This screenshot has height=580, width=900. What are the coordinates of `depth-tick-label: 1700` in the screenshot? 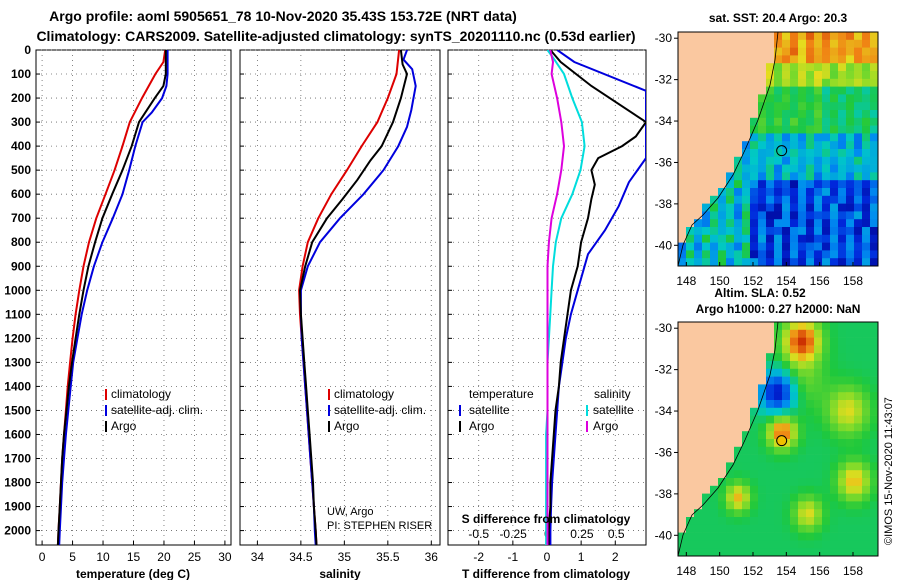 It's located at (17, 458).